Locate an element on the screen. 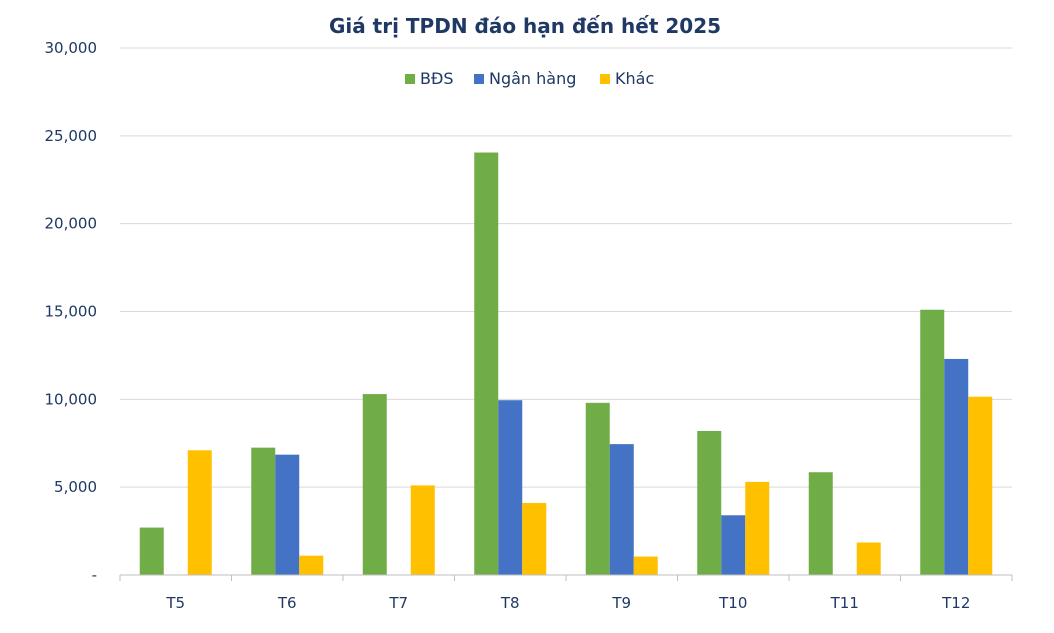  x-tick-label: T8 is located at coordinates (510, 603).